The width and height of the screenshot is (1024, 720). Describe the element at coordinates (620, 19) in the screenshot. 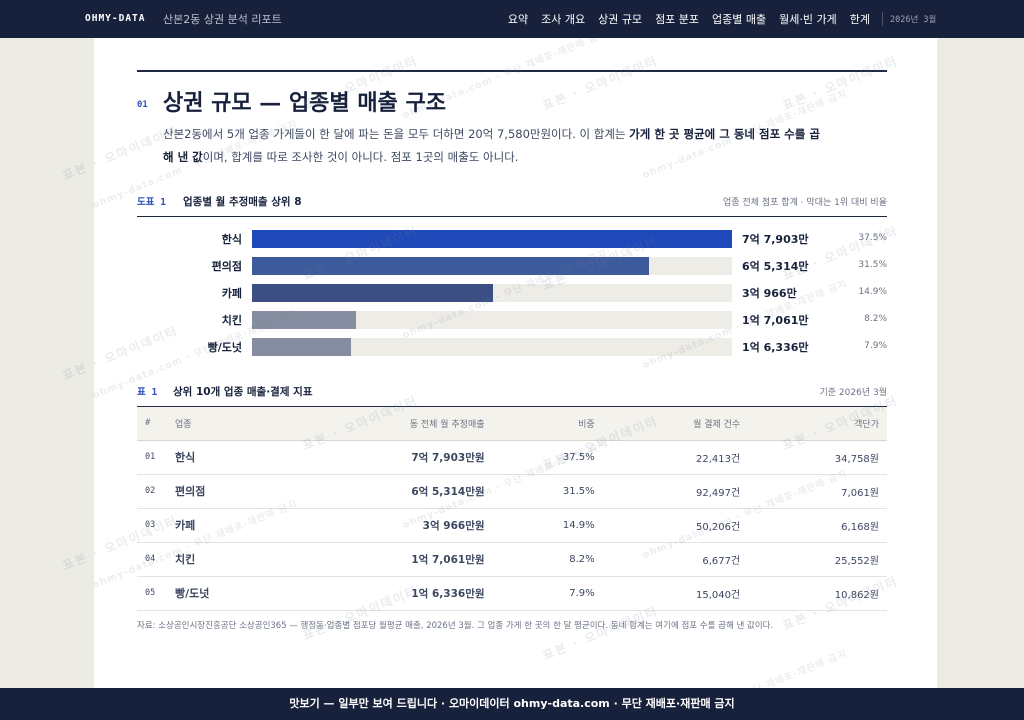

I see `nav-link-market-size: 상권 규모` at that location.